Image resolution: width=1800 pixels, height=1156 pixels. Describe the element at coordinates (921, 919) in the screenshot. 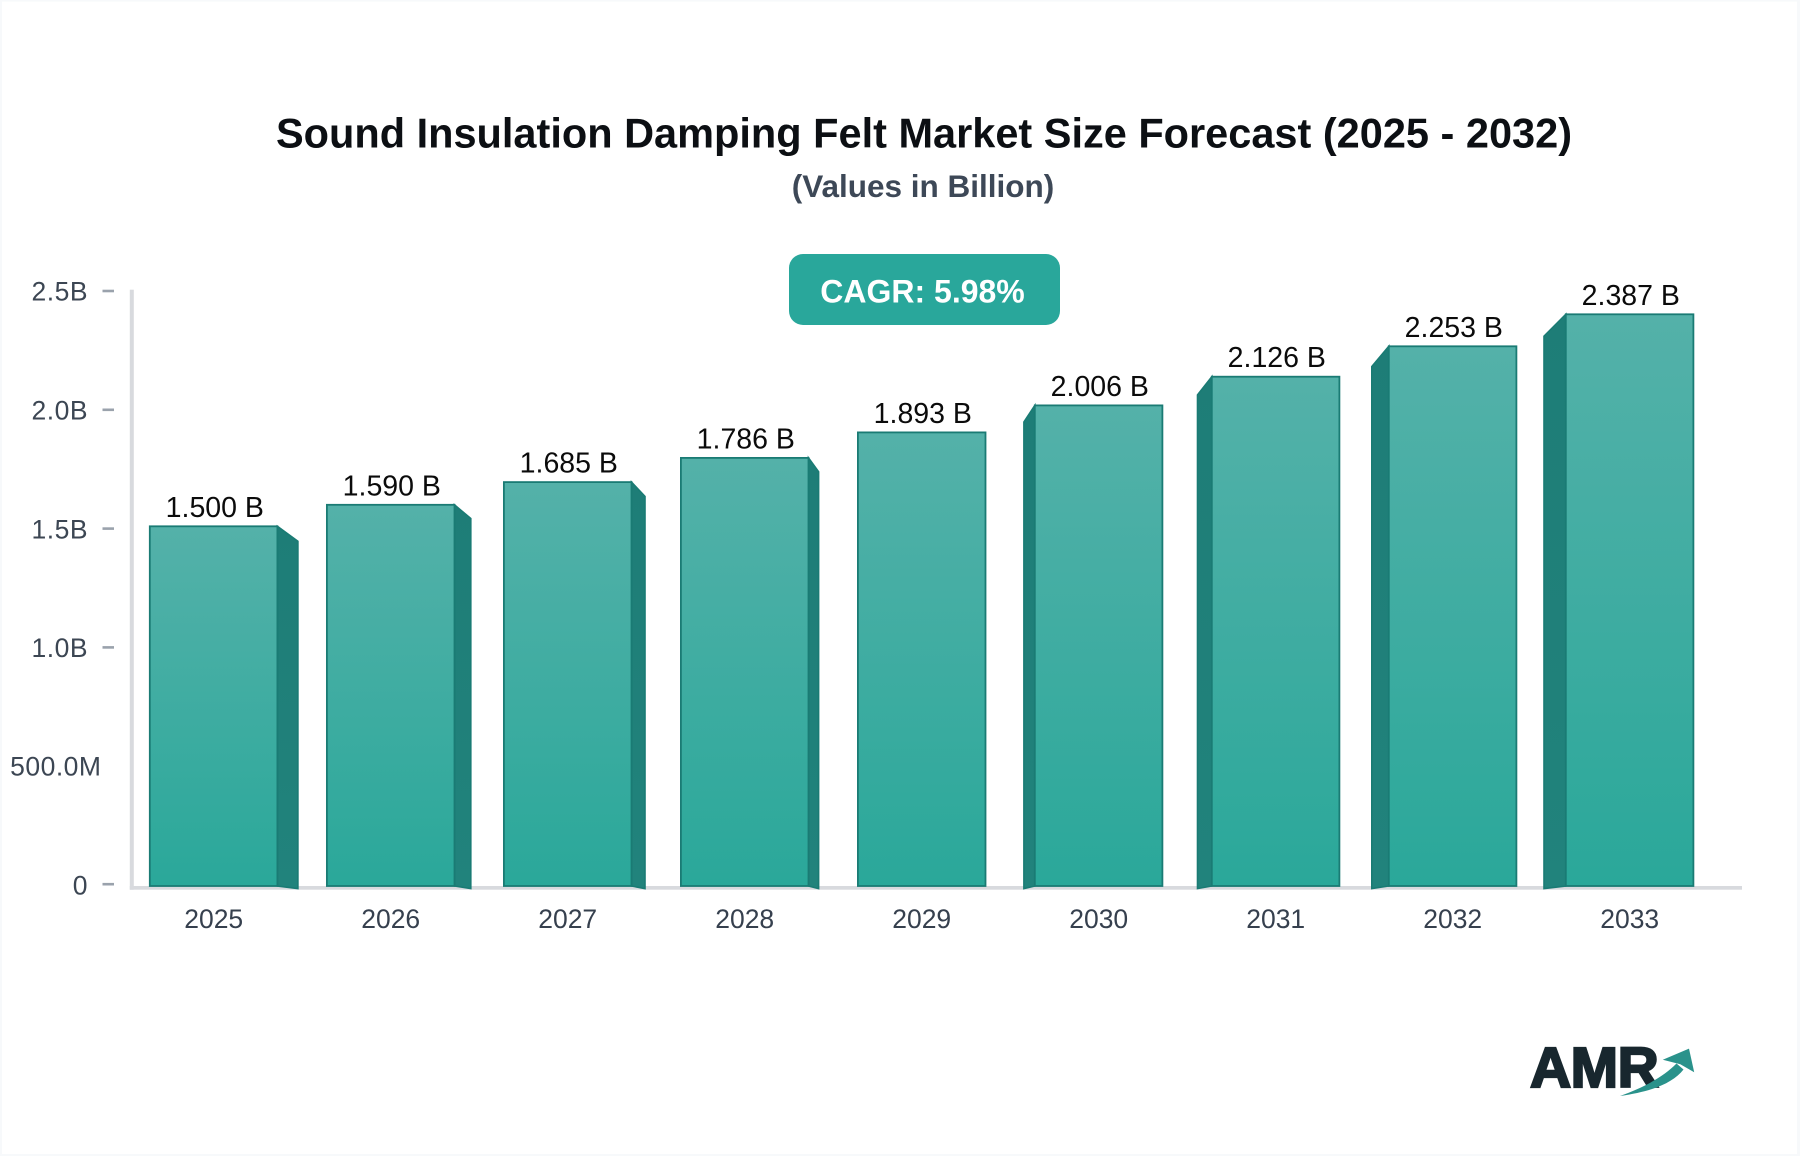

I see `svg-text: 2029` at that location.